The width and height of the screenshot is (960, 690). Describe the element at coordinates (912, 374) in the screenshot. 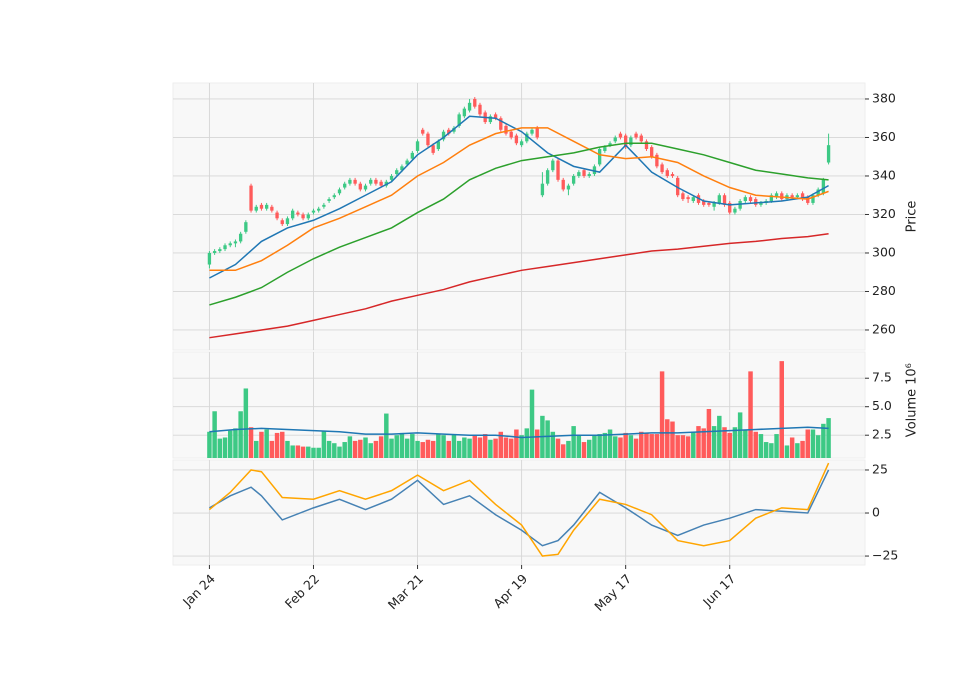

I see `y-axis-offset: 10⁶` at that location.